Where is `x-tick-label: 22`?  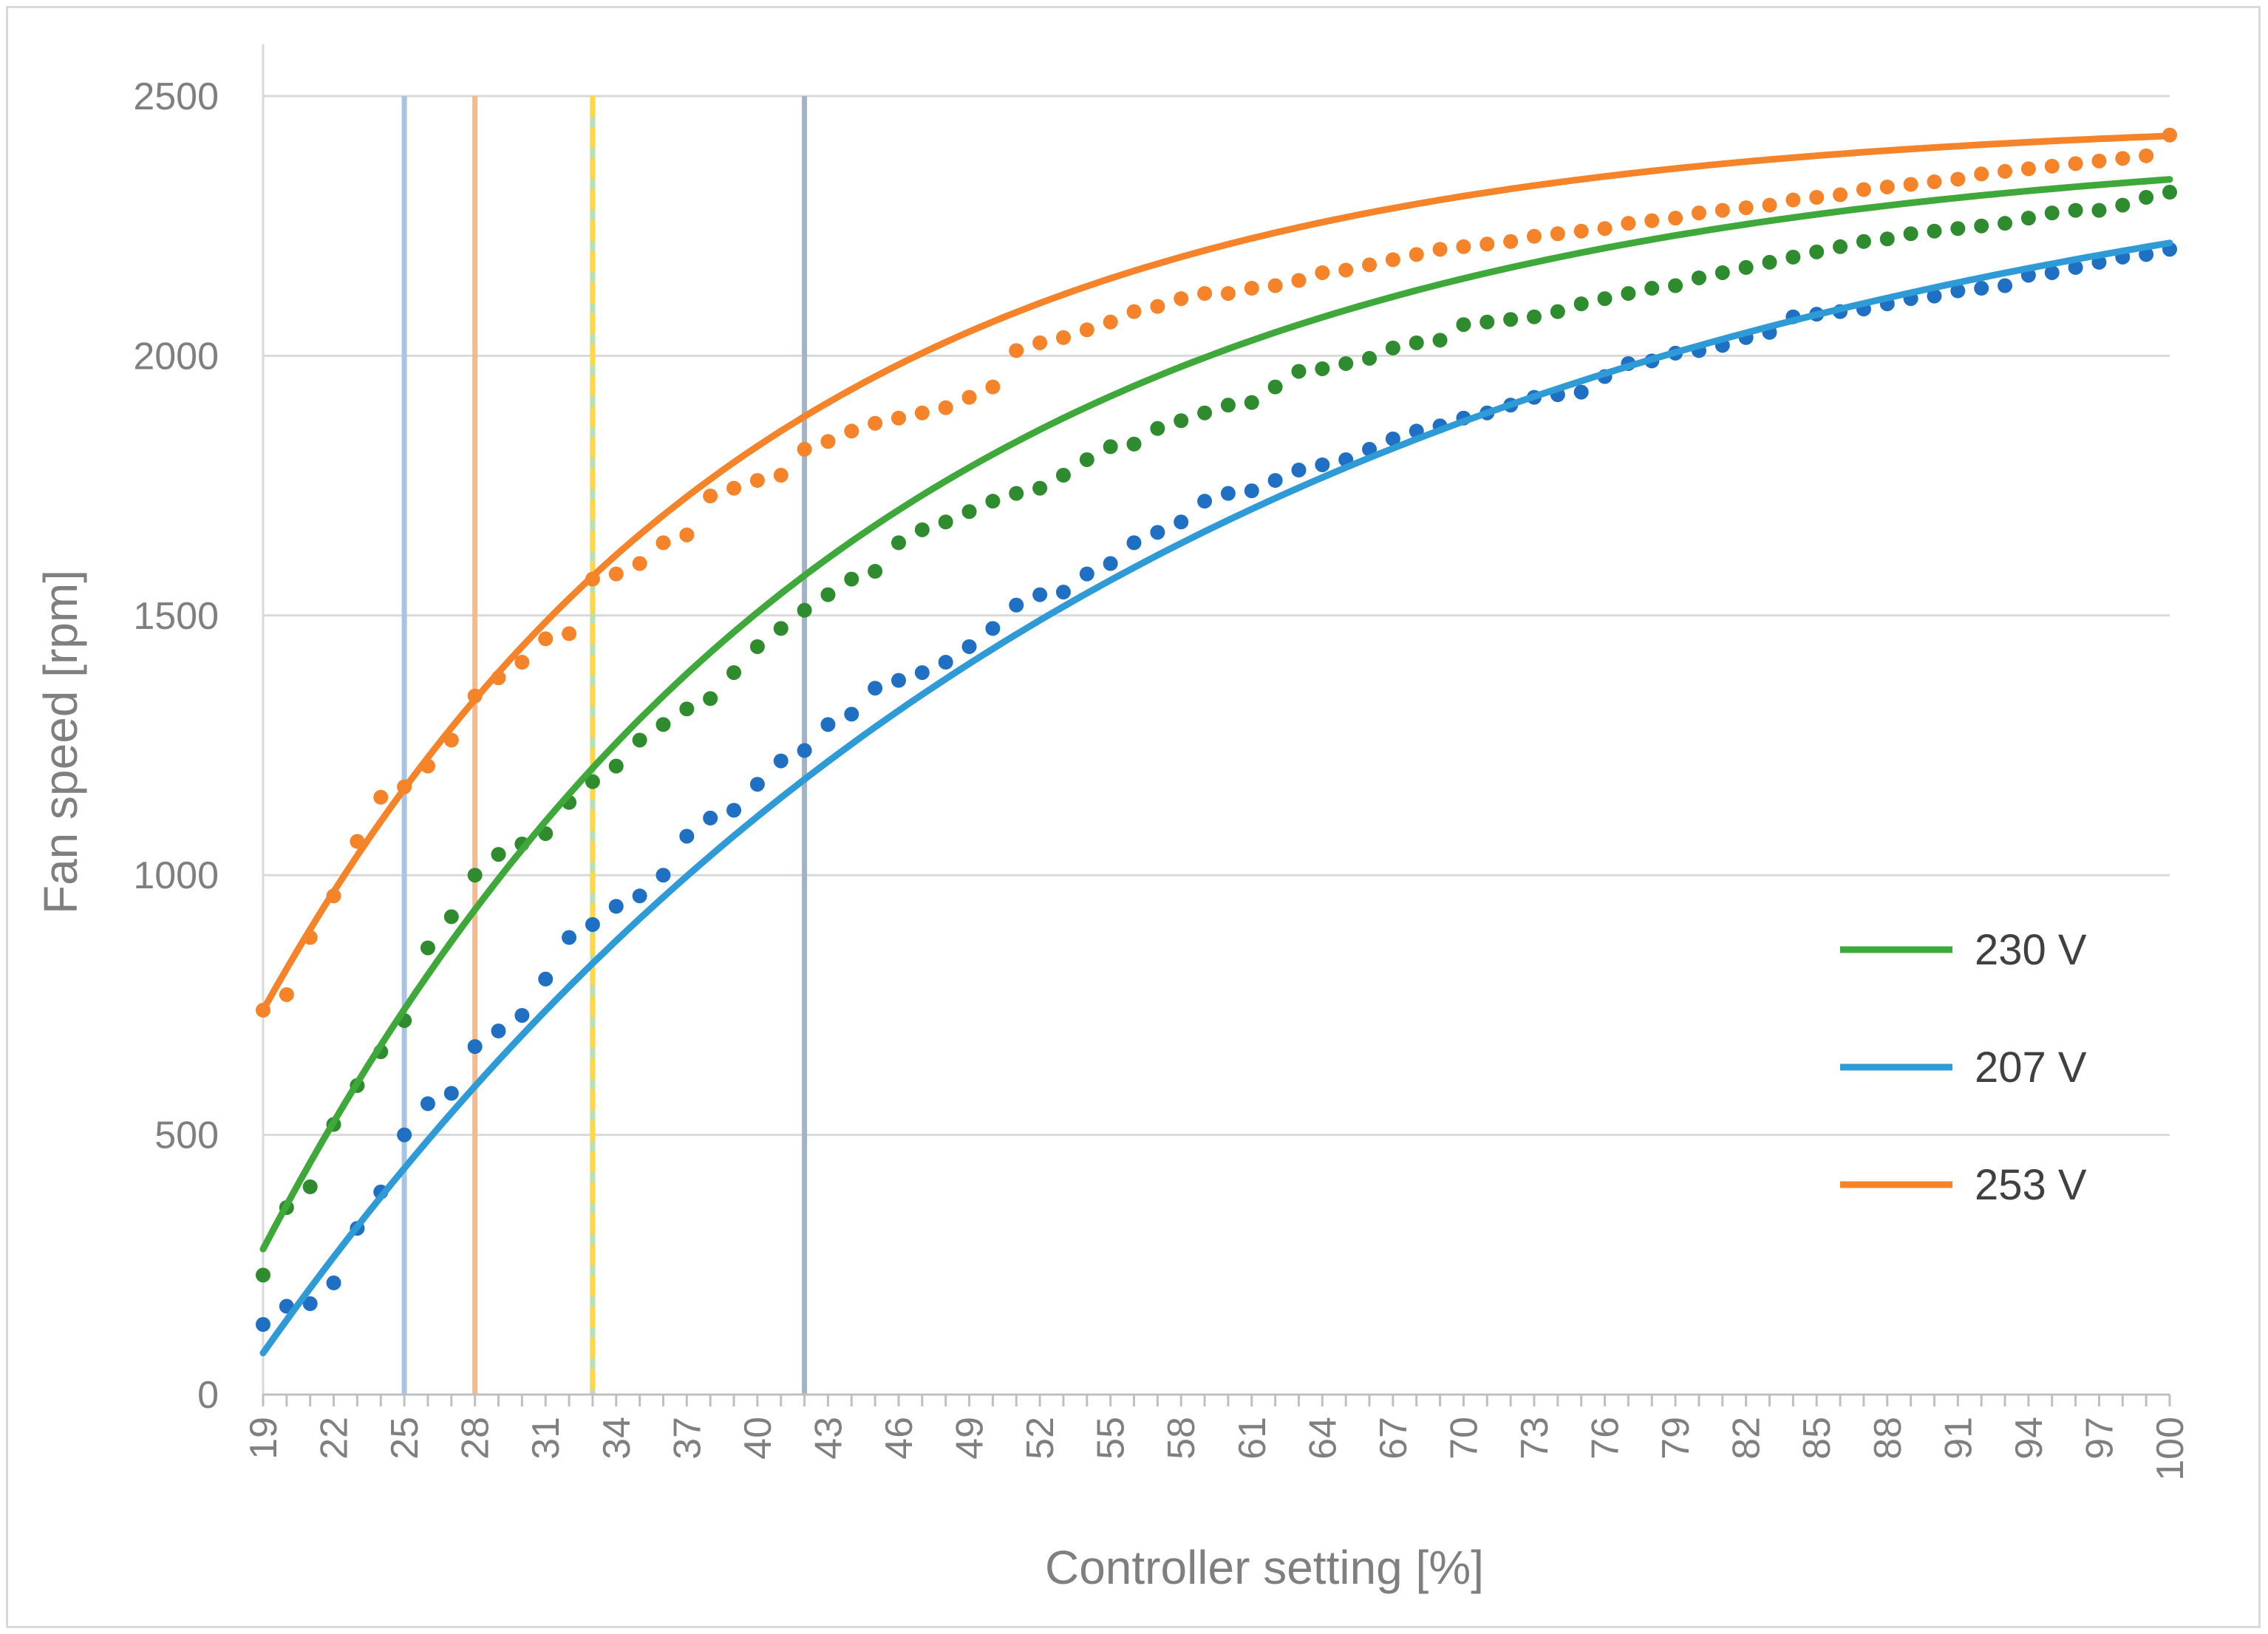
x-tick-label: 22 is located at coordinates (335, 1438).